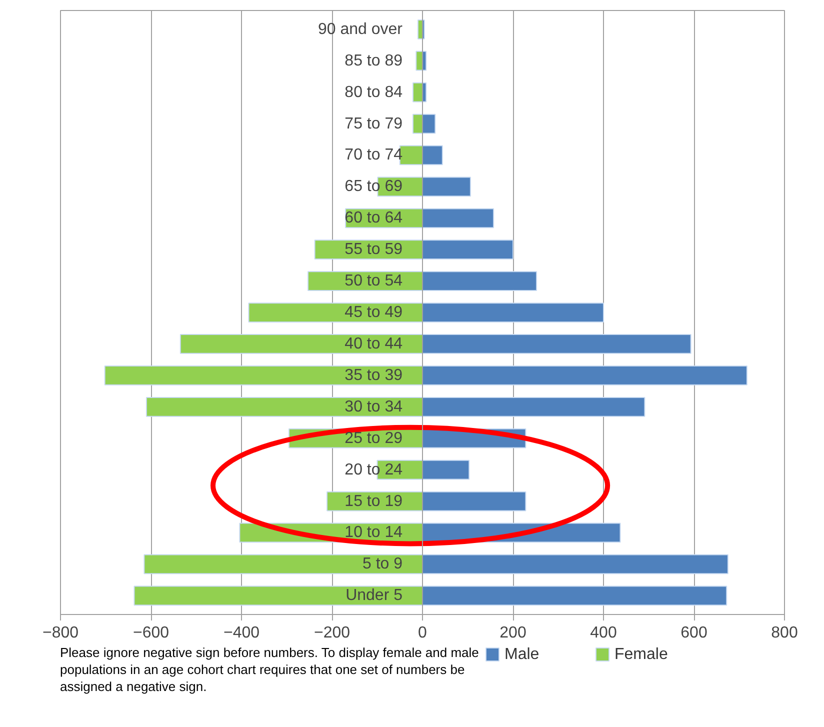  I want to click on y-tick-label: 25 to 29, so click(373, 438).